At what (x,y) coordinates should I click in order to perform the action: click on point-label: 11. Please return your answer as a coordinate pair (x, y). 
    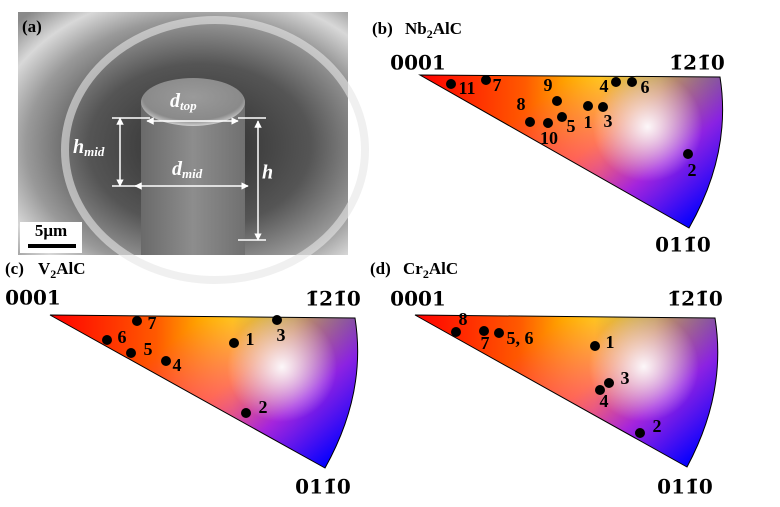
    Looking at the image, I should click on (466, 88).